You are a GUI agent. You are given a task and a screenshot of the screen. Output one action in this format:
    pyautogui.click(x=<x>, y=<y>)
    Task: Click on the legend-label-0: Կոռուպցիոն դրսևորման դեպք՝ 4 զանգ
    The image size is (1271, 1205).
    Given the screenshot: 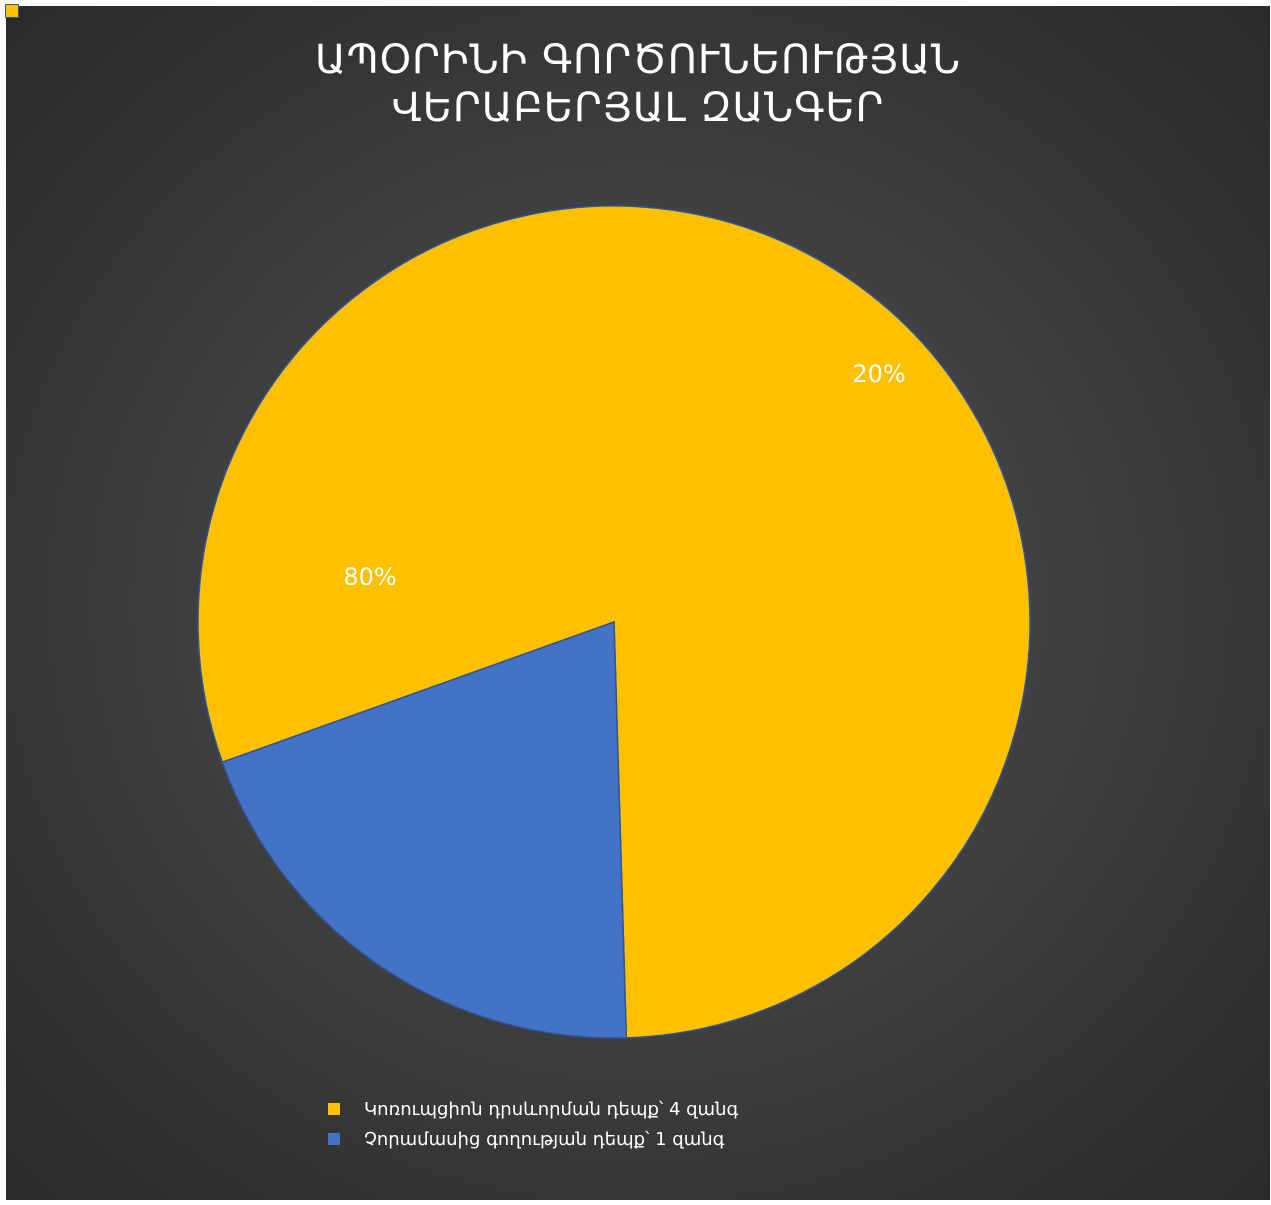 What is the action you would take?
    pyautogui.click(x=551, y=1109)
    